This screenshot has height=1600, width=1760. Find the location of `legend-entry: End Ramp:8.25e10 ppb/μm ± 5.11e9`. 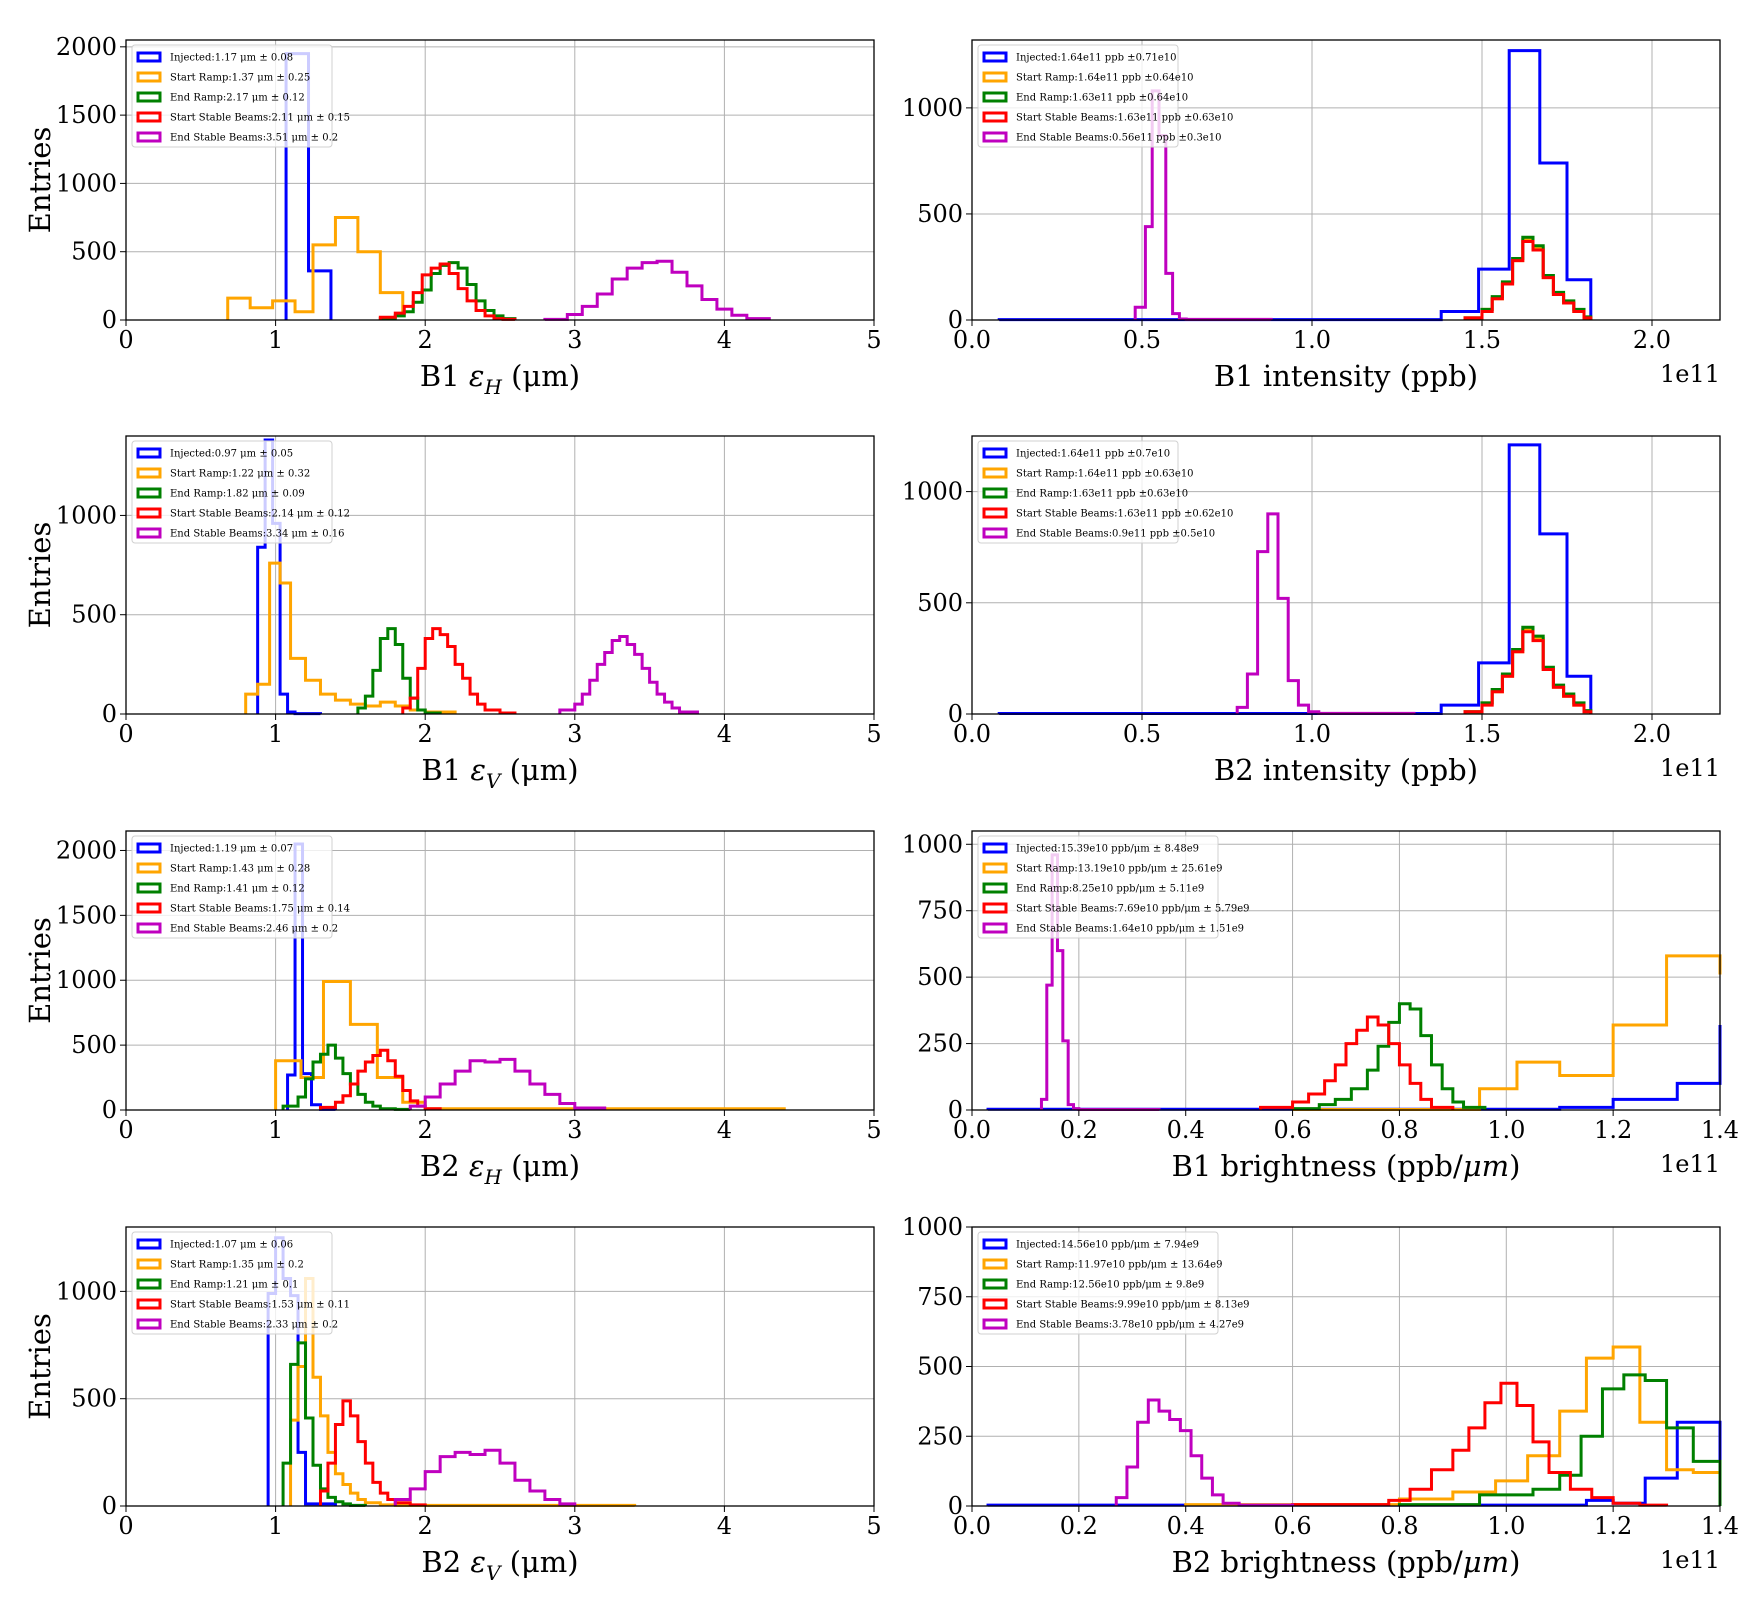

legend-entry: End Ramp:8.25e10 ppb/μm ± 5.11e9 is located at coordinates (1110, 889).